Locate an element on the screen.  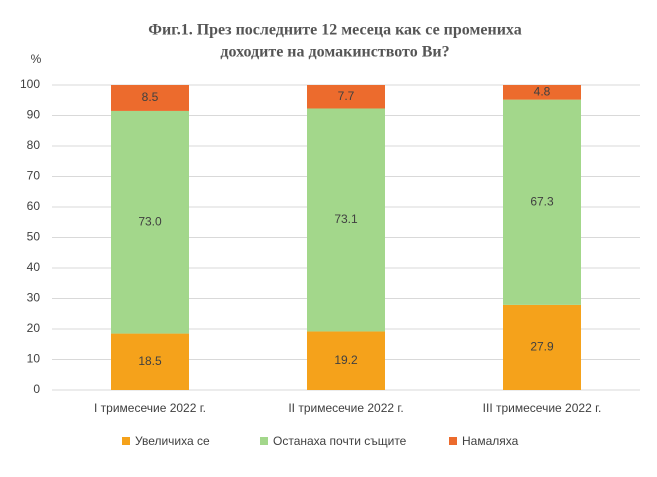
data-label: 73.1 is located at coordinates (346, 219).